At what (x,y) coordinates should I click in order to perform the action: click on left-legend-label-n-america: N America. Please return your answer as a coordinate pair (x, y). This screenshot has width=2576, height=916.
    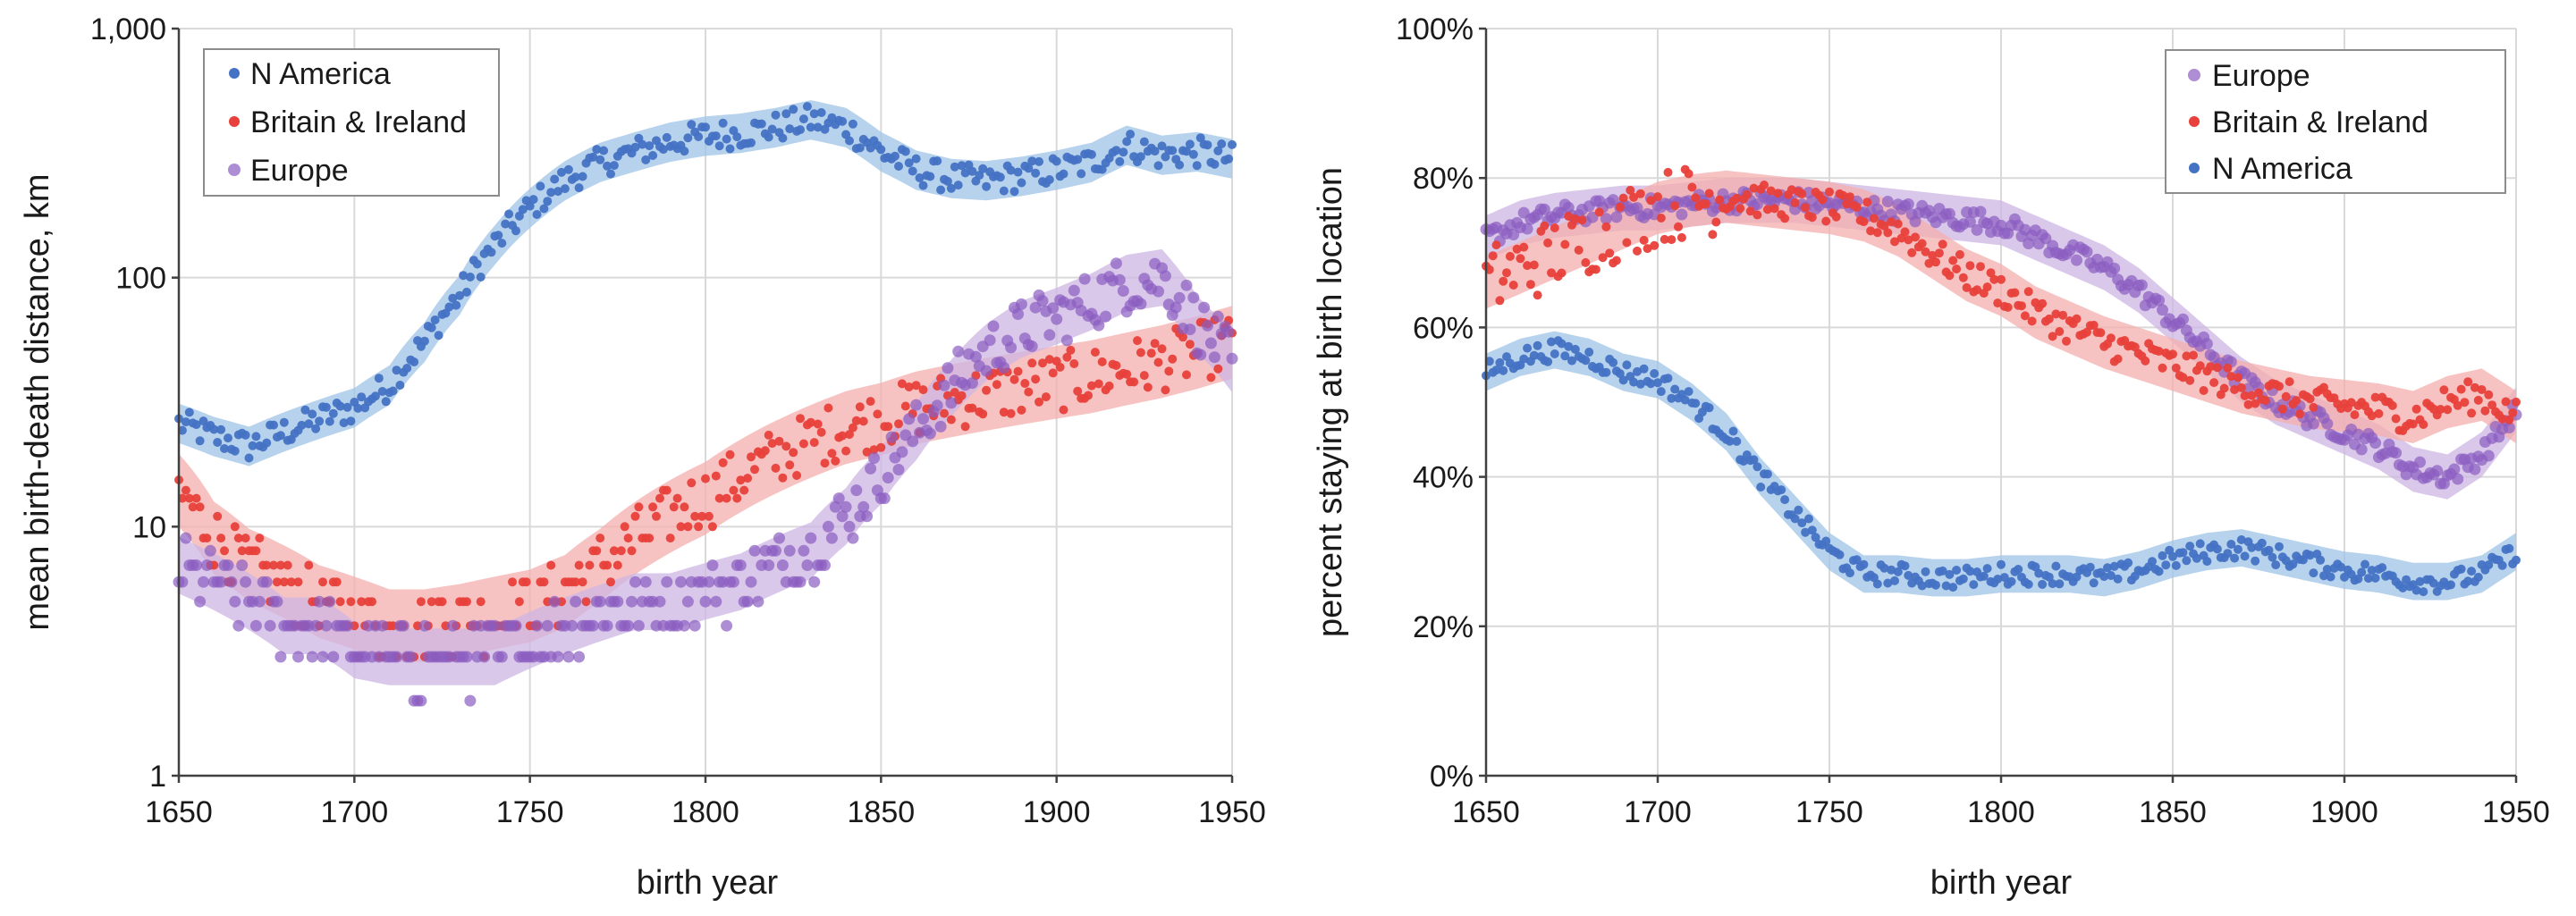
    Looking at the image, I should click on (320, 74).